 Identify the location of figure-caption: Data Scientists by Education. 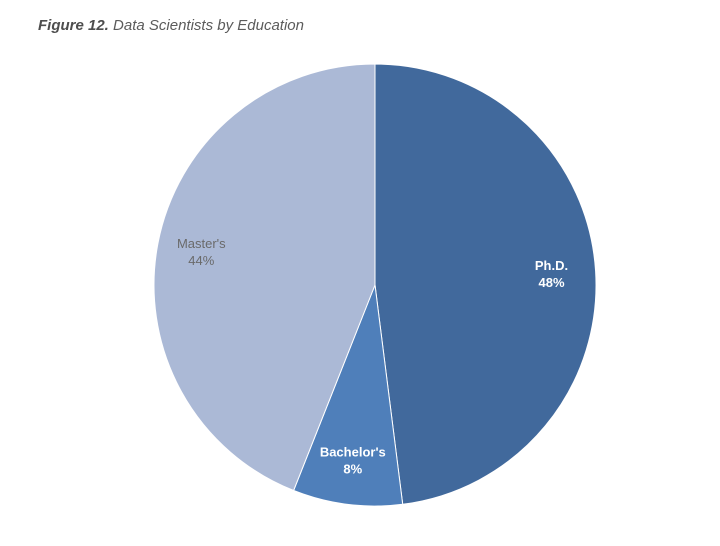
(208, 25).